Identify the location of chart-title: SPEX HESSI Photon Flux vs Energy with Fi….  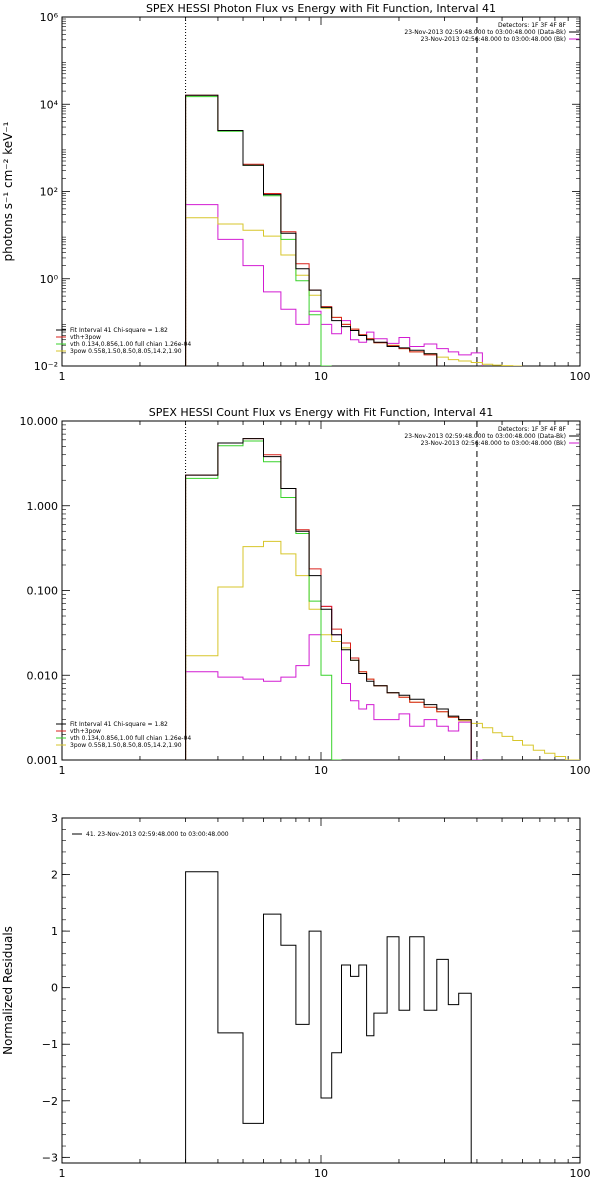
(321, 8).